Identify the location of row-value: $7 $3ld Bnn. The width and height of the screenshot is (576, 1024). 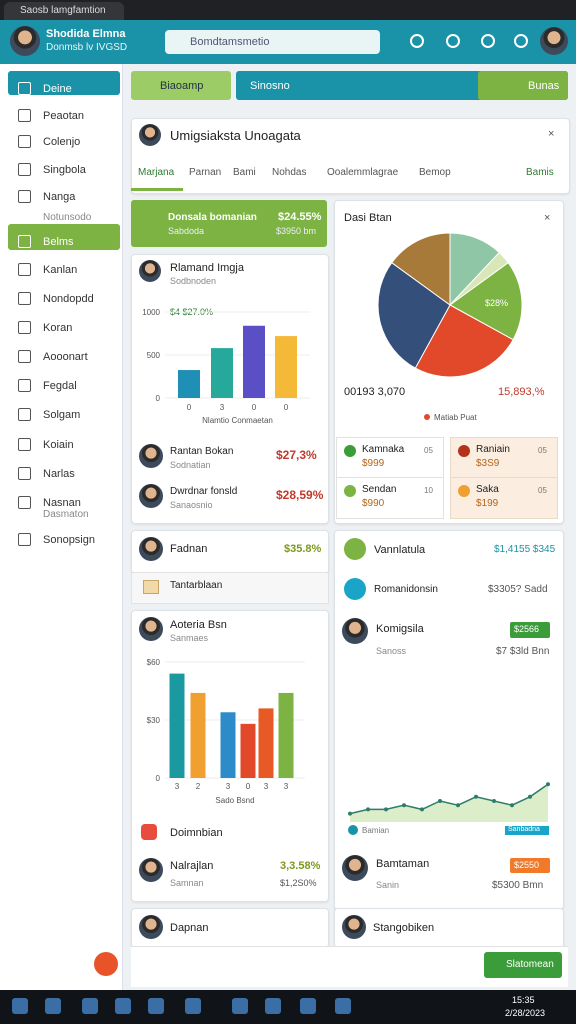
(523, 651).